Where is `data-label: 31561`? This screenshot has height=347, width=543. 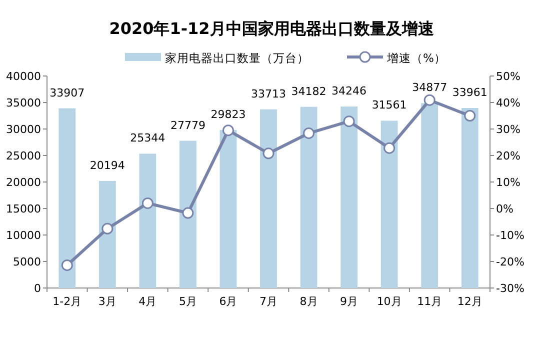
data-label: 31561 is located at coordinates (389, 105).